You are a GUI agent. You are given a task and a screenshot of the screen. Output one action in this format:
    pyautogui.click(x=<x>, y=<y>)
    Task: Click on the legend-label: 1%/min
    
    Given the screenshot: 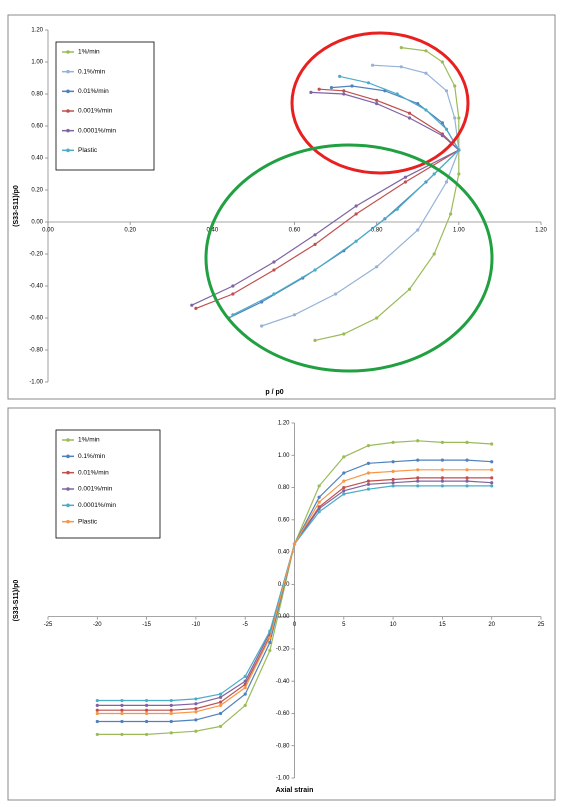 What is the action you would take?
    pyautogui.click(x=89, y=52)
    